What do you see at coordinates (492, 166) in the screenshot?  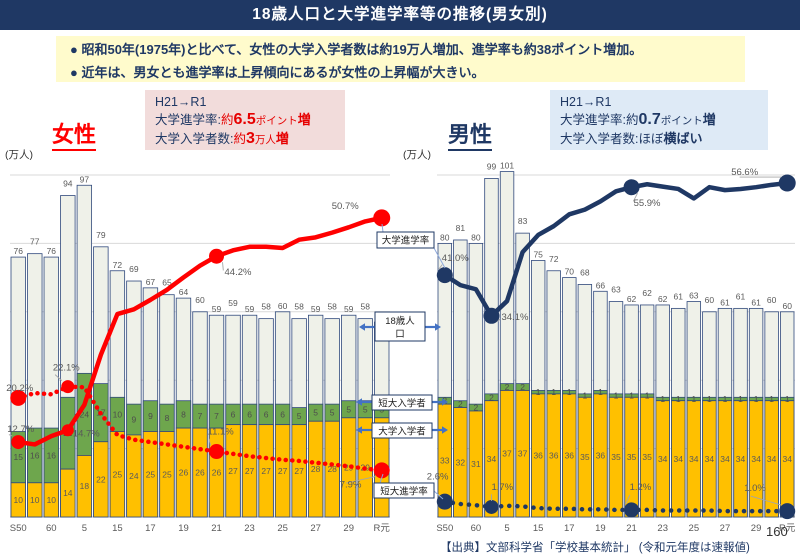 I see `svg-text: 99` at bounding box center [492, 166].